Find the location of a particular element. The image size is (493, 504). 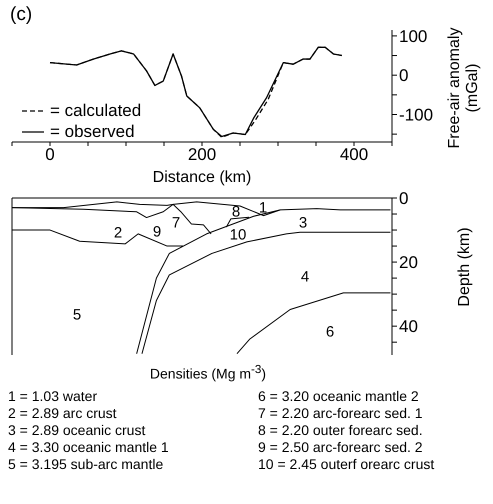

x-axis-title: Distance (km) is located at coordinates (202, 177).